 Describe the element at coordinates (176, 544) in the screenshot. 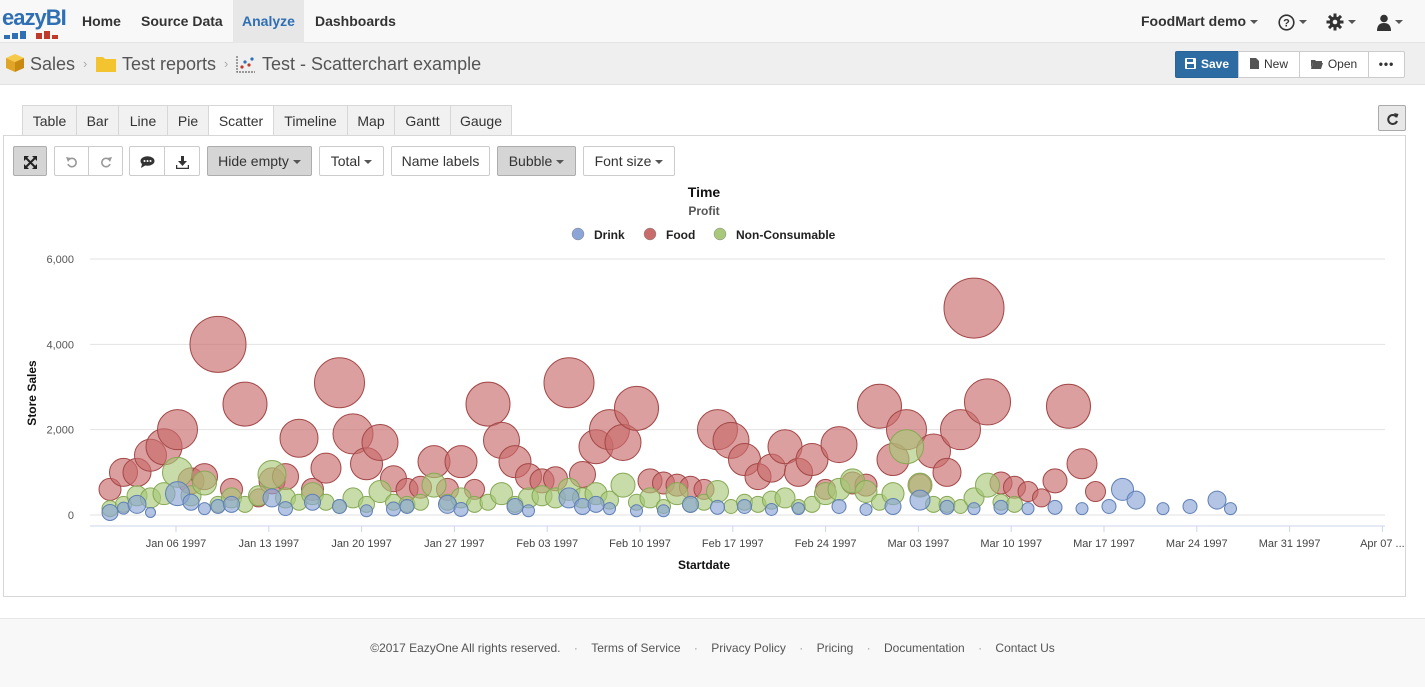

I see `x-tick-label: Jan 06 1997` at that location.